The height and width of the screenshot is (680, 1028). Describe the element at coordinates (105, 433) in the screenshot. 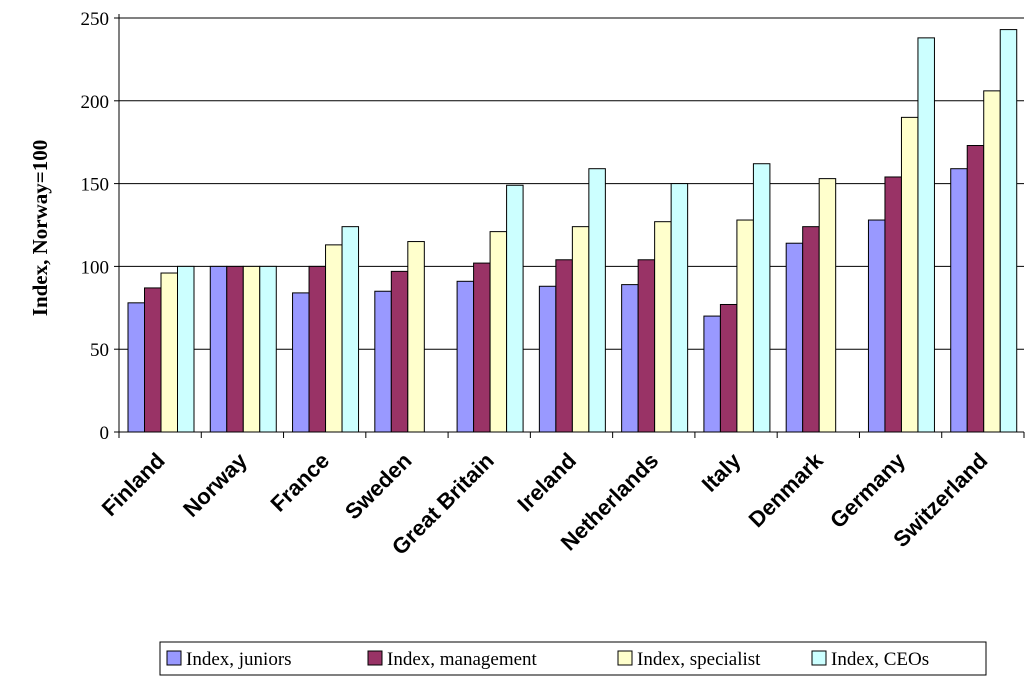

I see `y-tick-label: 0` at that location.